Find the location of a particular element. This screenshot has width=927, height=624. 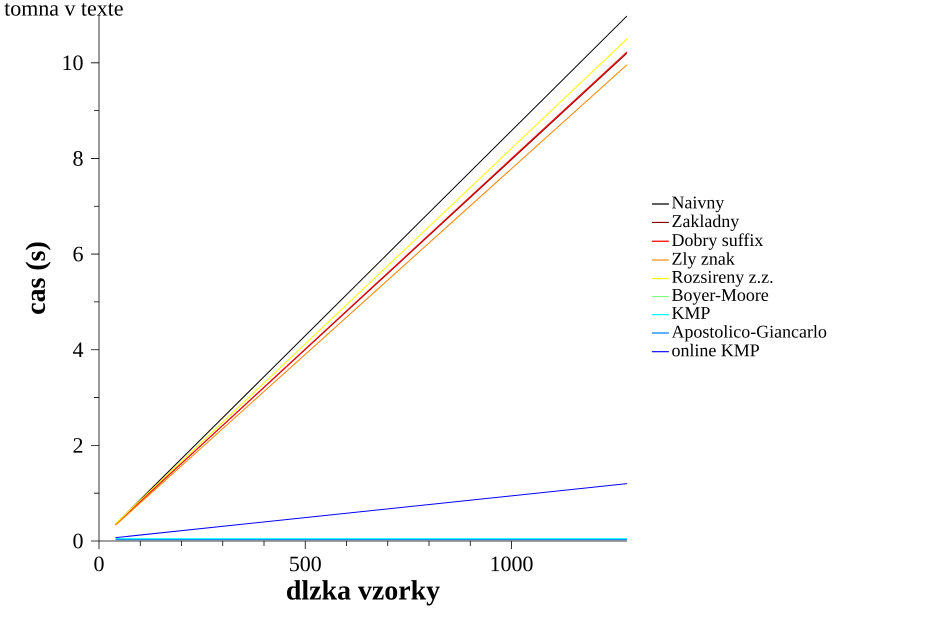

legend-label: Zakladny is located at coordinates (706, 222).